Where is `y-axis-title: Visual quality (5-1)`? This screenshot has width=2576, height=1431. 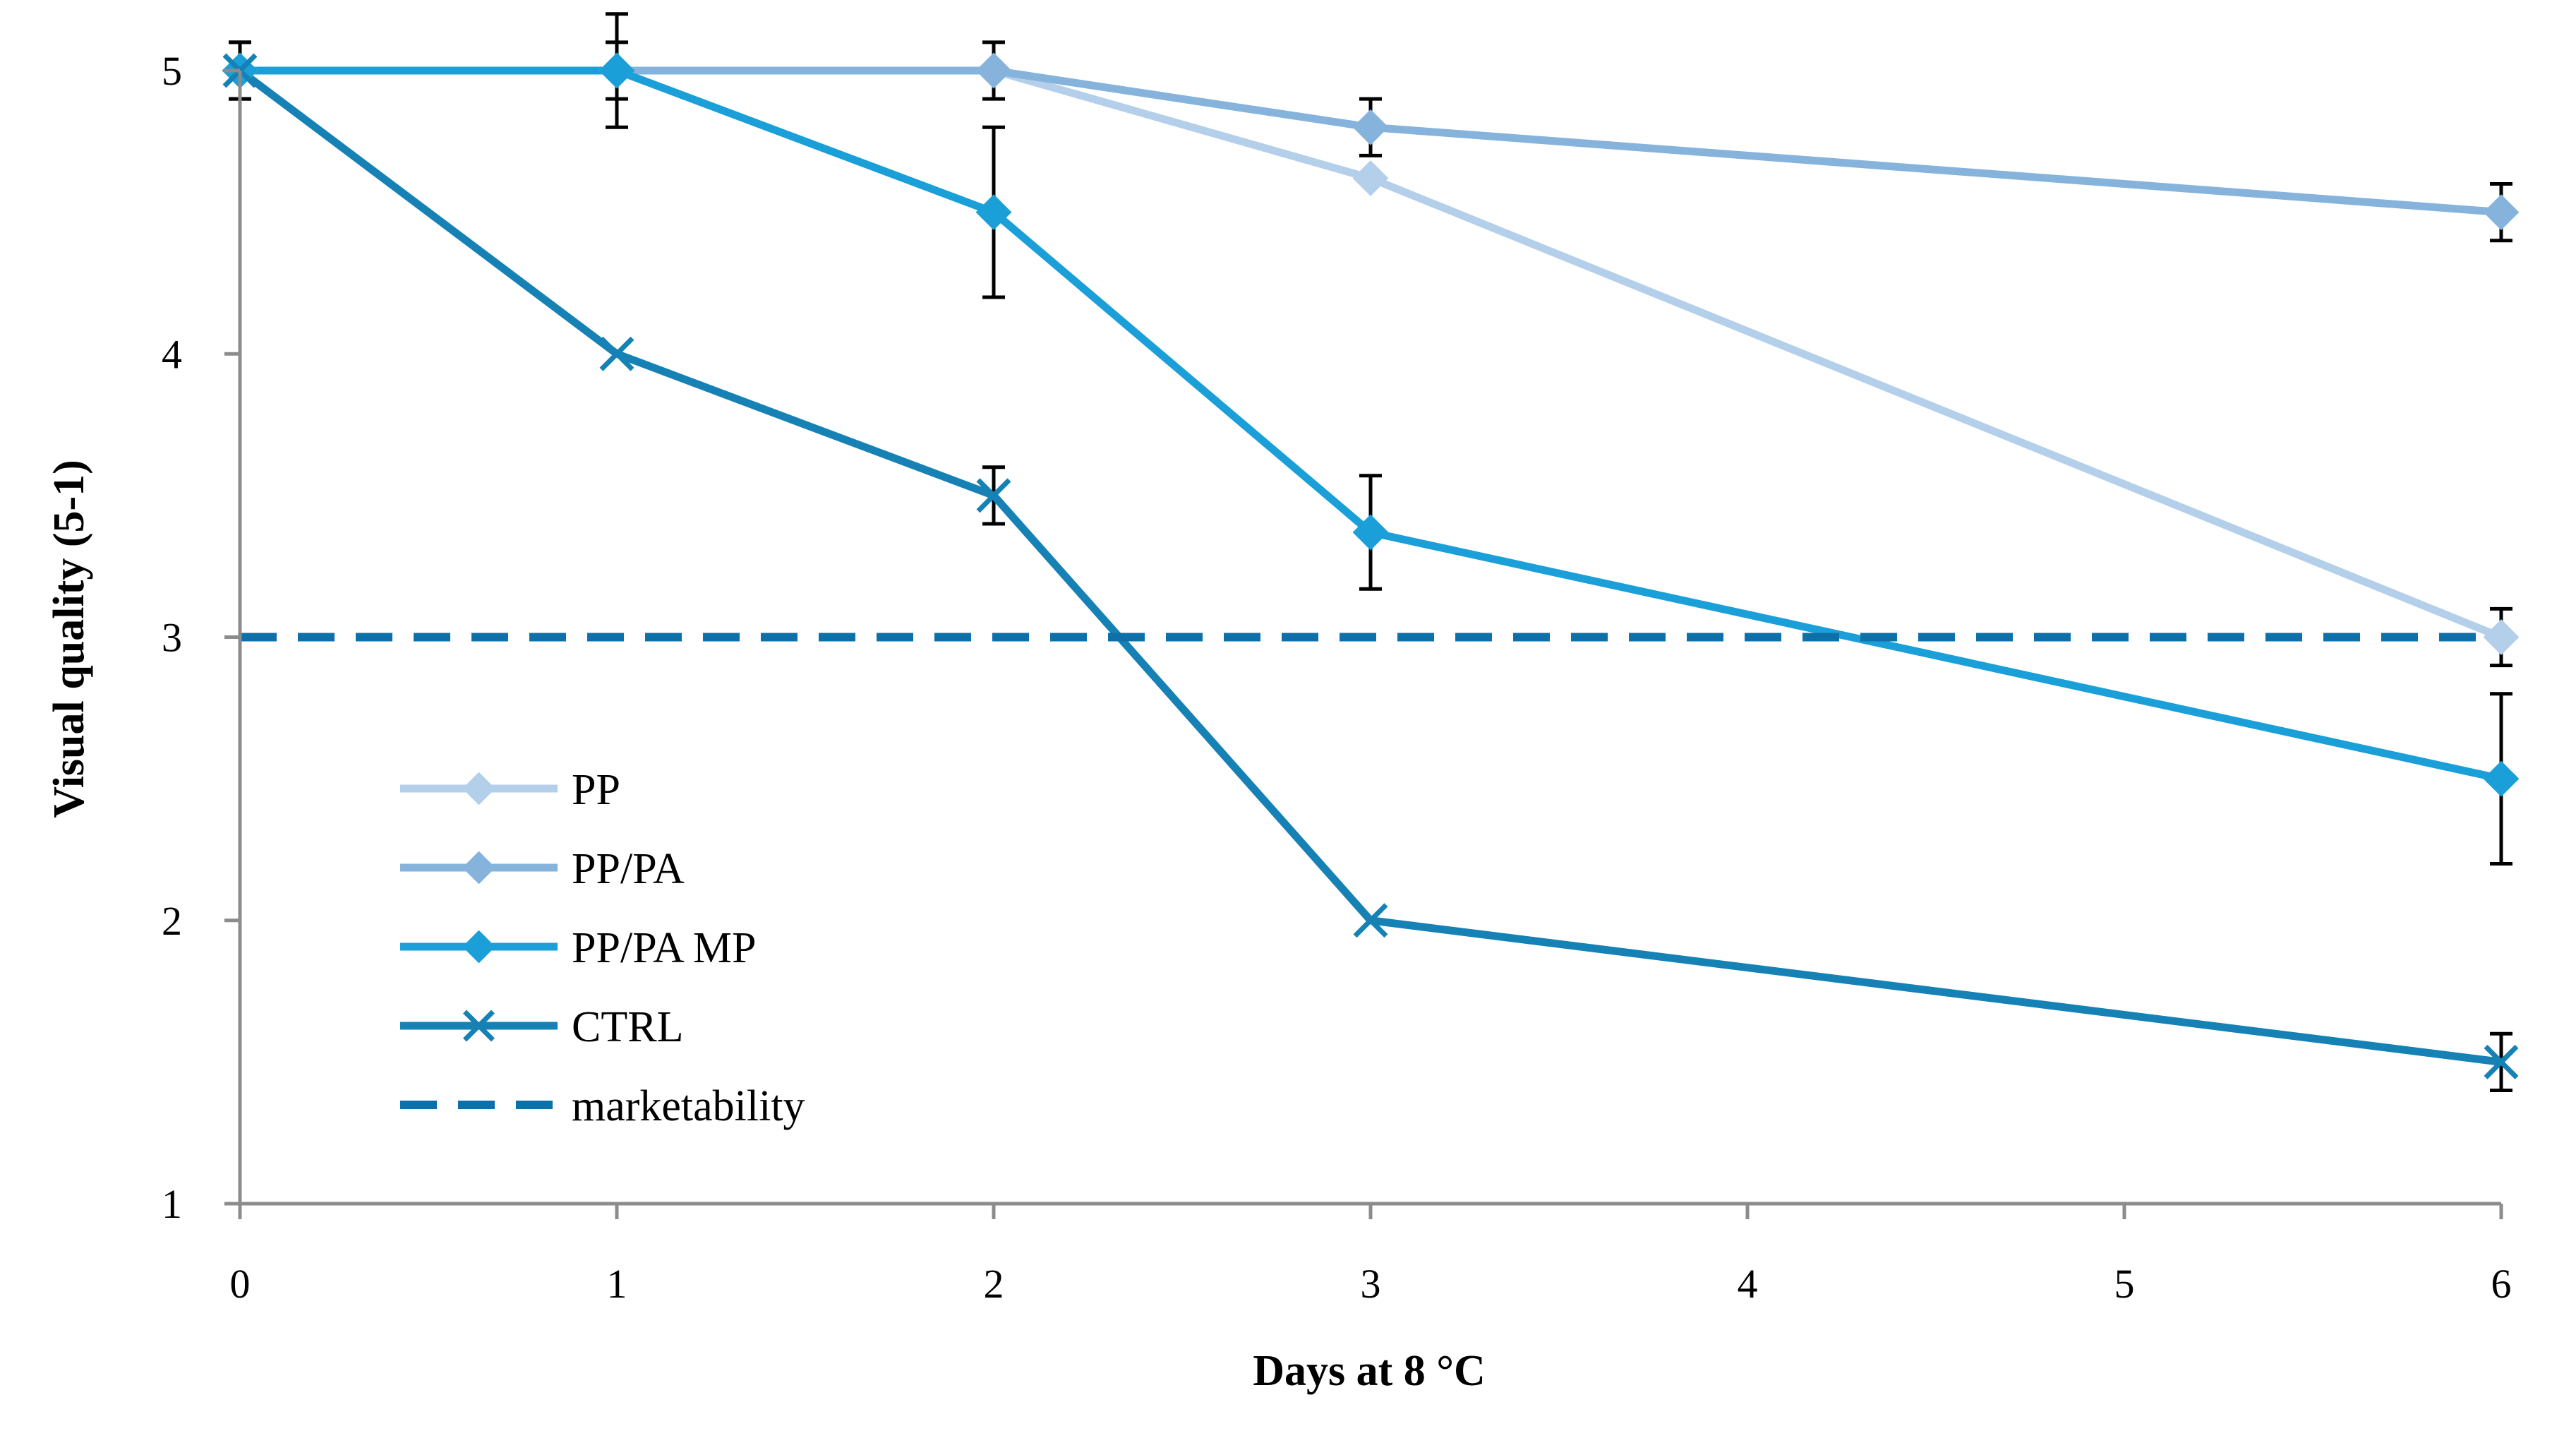 y-axis-title: Visual quality (5-1) is located at coordinates (69, 639).